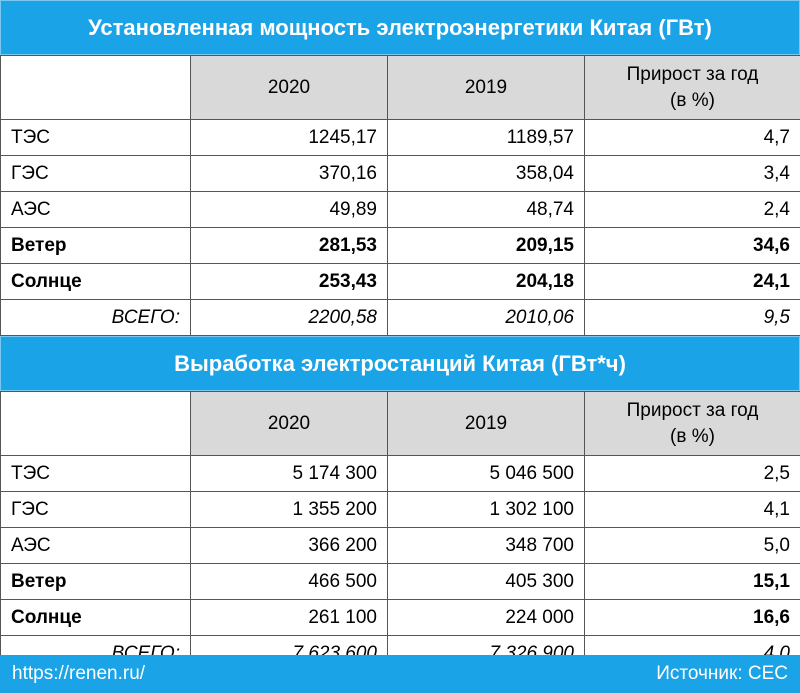 This screenshot has width=800, height=693. What do you see at coordinates (289, 473) in the screenshot?
I see `value-2020: 5 174 300` at bounding box center [289, 473].